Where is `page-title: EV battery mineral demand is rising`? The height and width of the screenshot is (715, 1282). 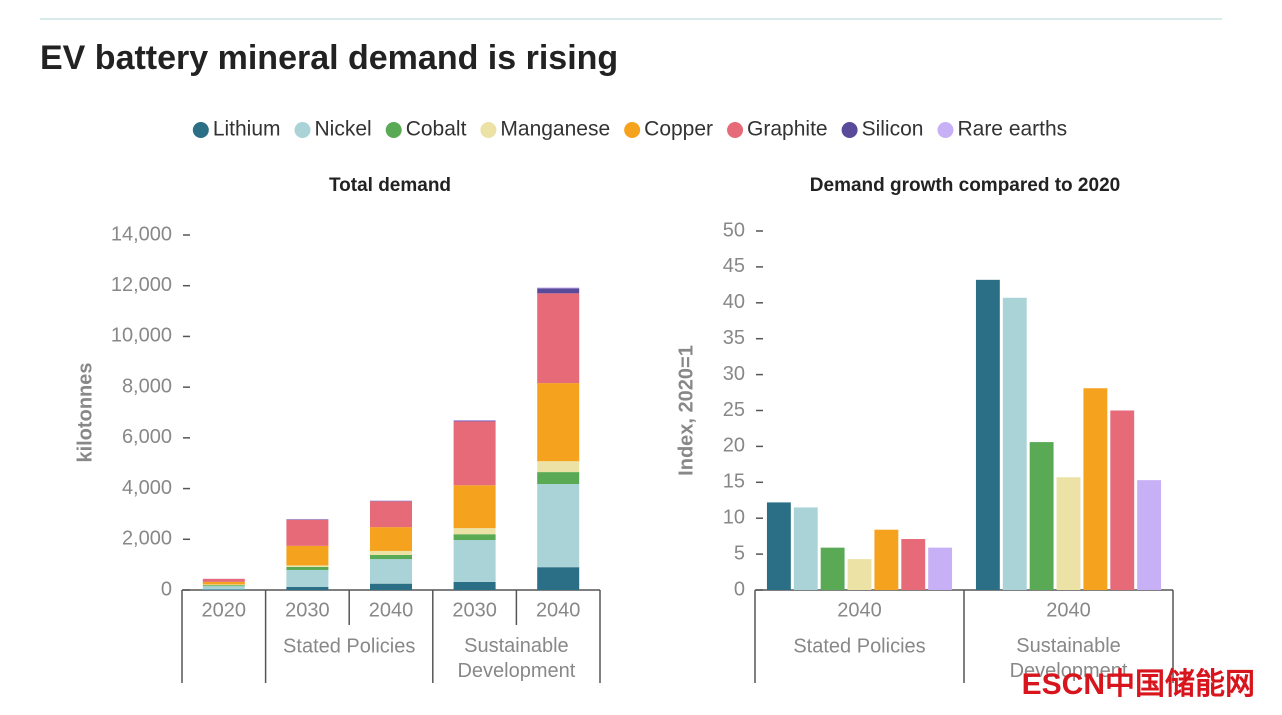
page-title: EV battery mineral demand is rising is located at coordinates (329, 58).